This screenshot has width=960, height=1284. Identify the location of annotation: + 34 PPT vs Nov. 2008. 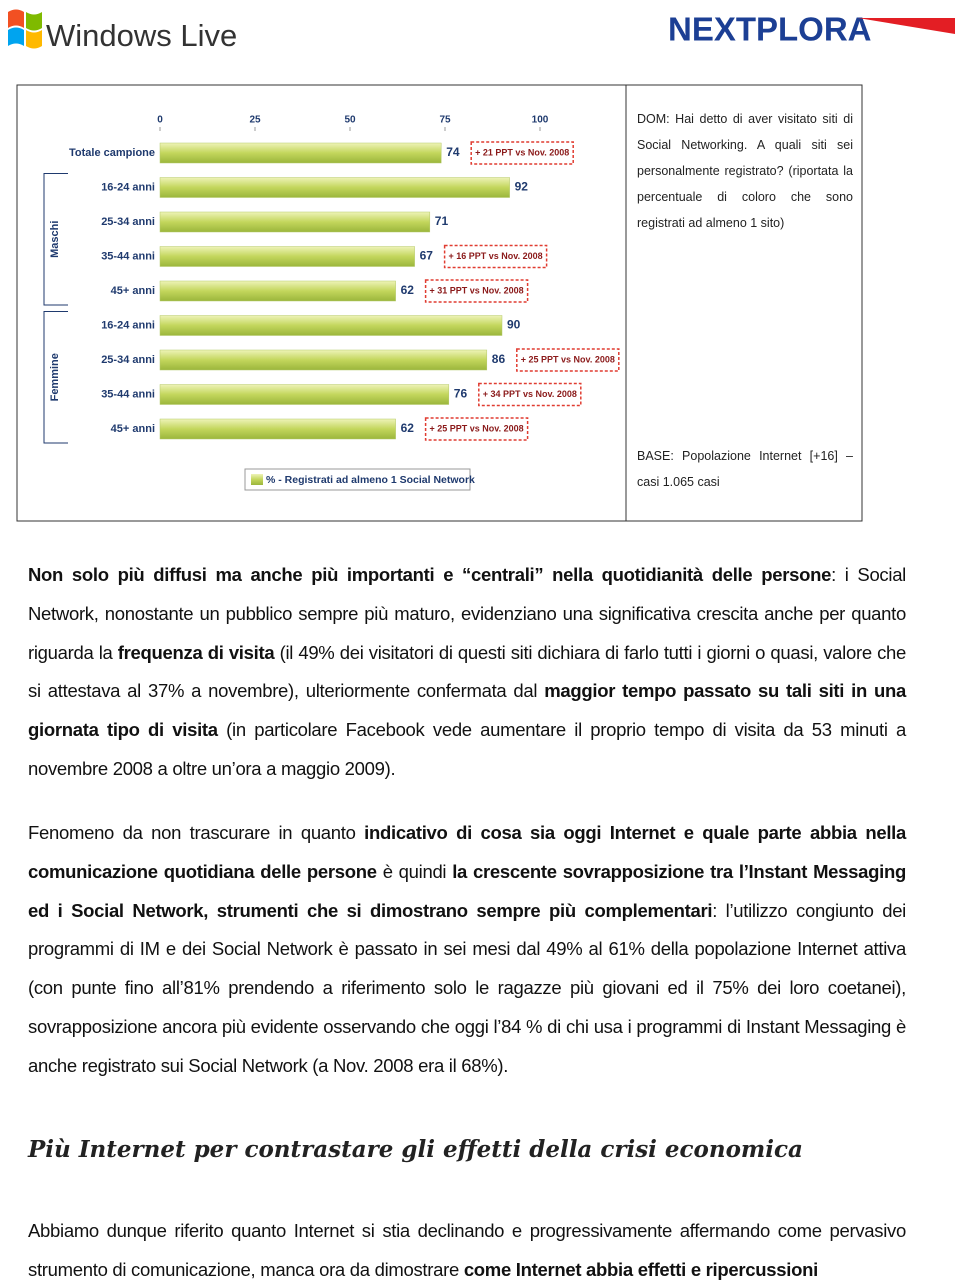
(530, 394).